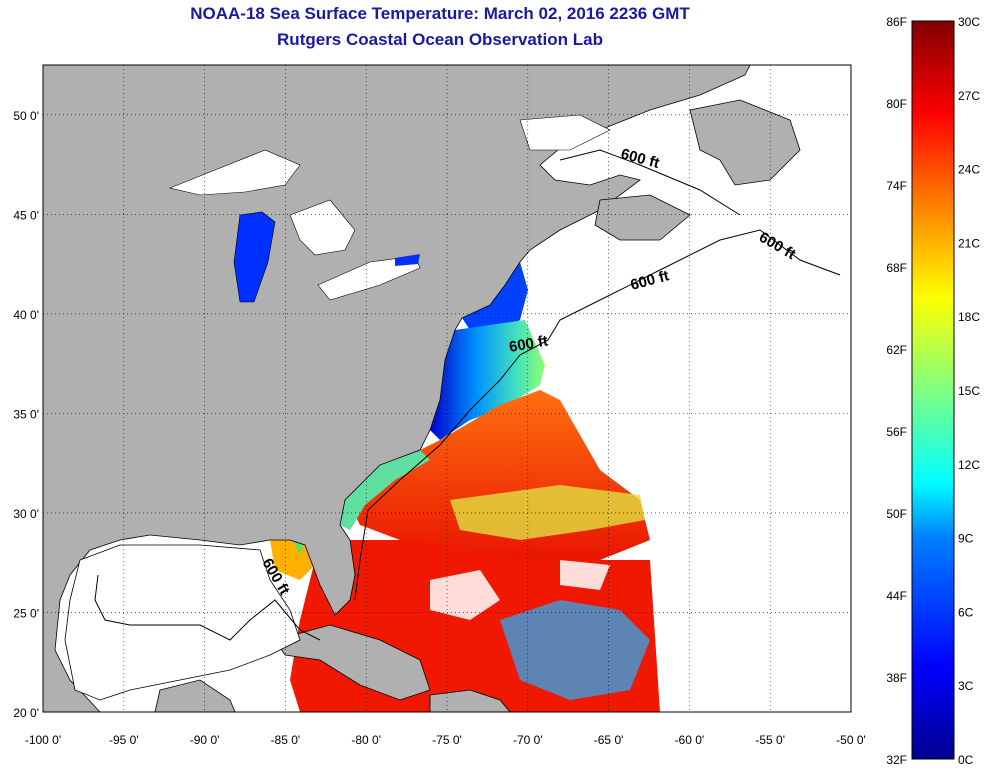 The height and width of the screenshot is (770, 984). Describe the element at coordinates (528, 740) in the screenshot. I see `longitude-tick-label: -70 0'` at that location.